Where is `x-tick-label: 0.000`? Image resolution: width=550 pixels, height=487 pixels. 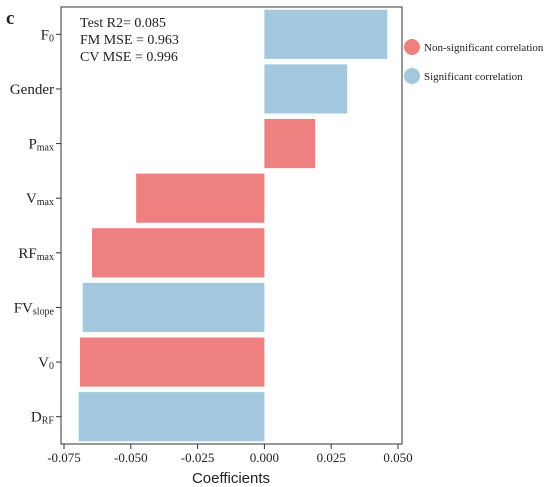 x-tick-label: 0.000 is located at coordinates (264, 457).